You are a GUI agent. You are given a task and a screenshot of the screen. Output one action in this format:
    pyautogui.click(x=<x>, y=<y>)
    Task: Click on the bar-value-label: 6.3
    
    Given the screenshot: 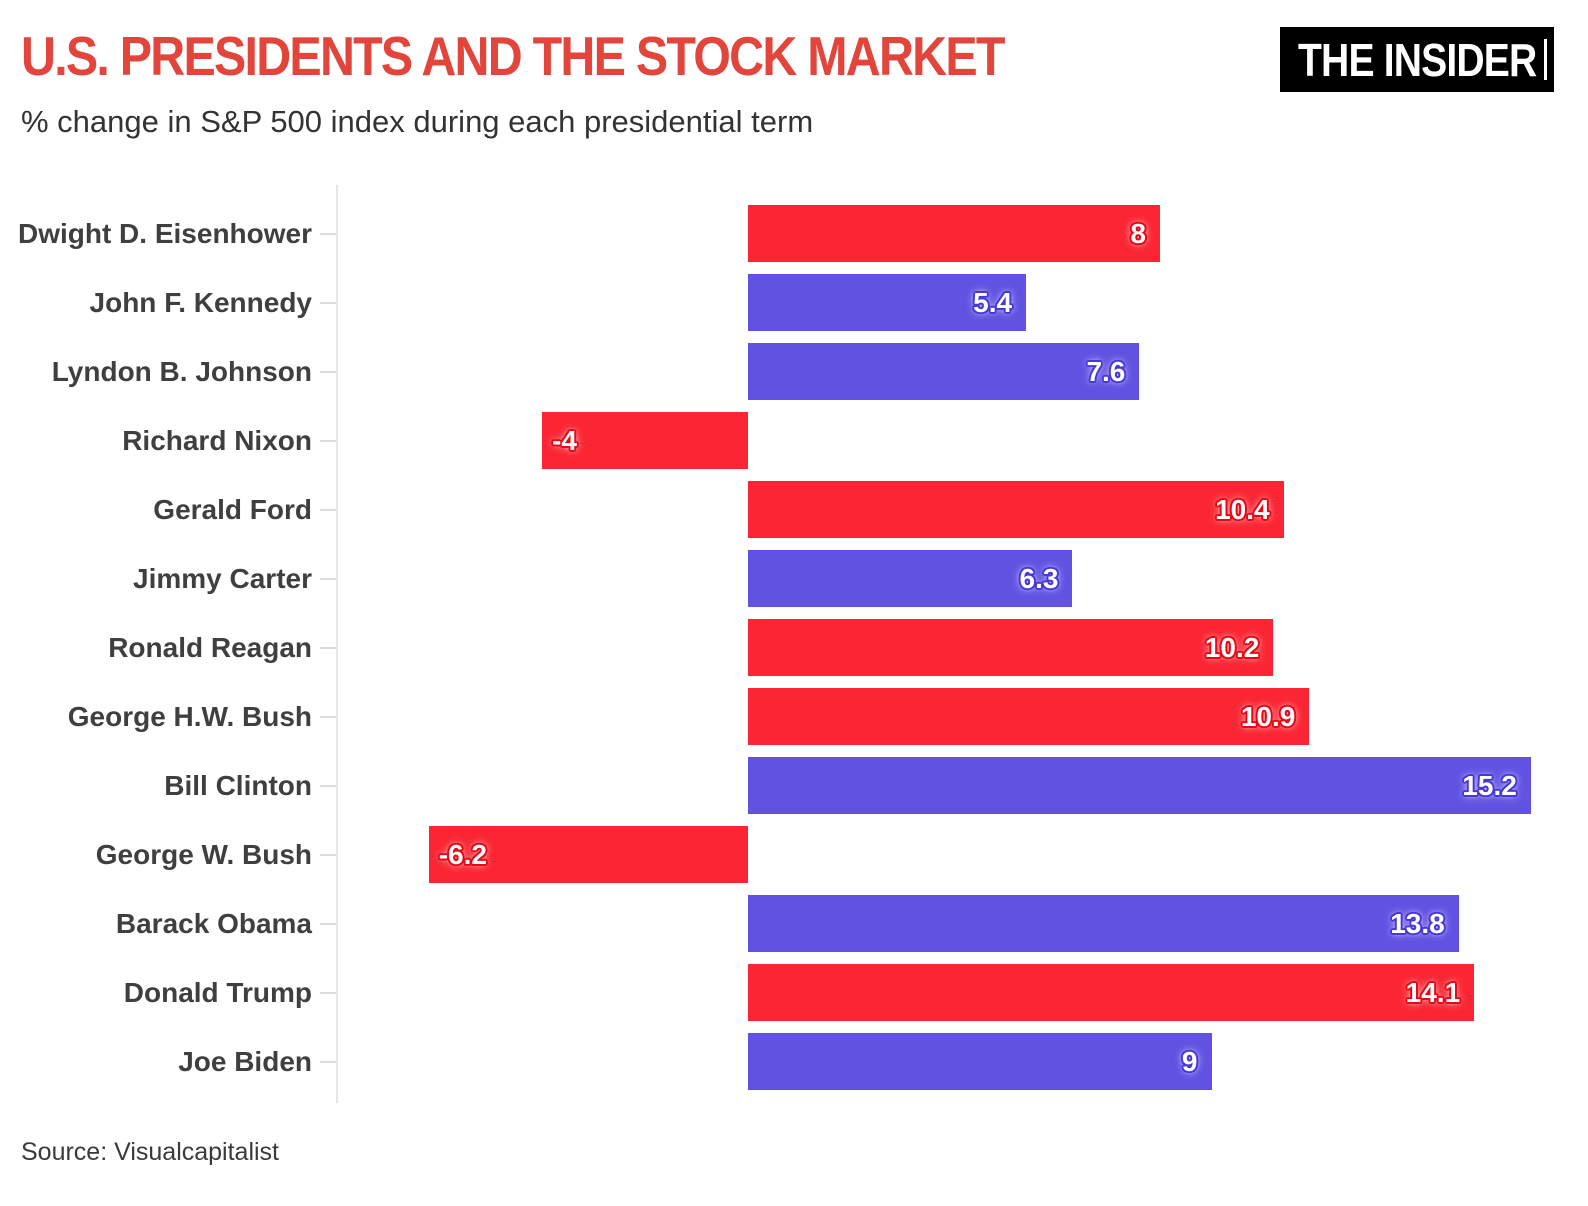 What is the action you would take?
    pyautogui.click(x=1039, y=578)
    